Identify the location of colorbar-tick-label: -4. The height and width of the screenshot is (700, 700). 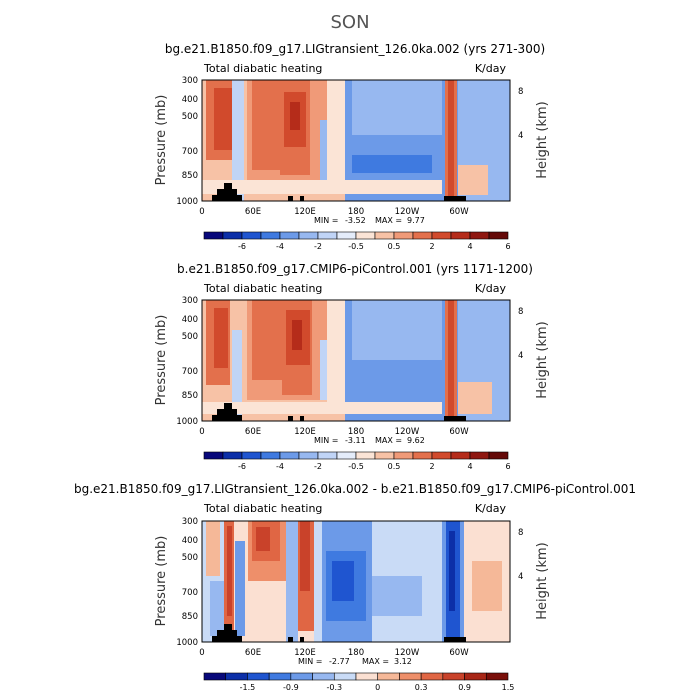
(280, 466).